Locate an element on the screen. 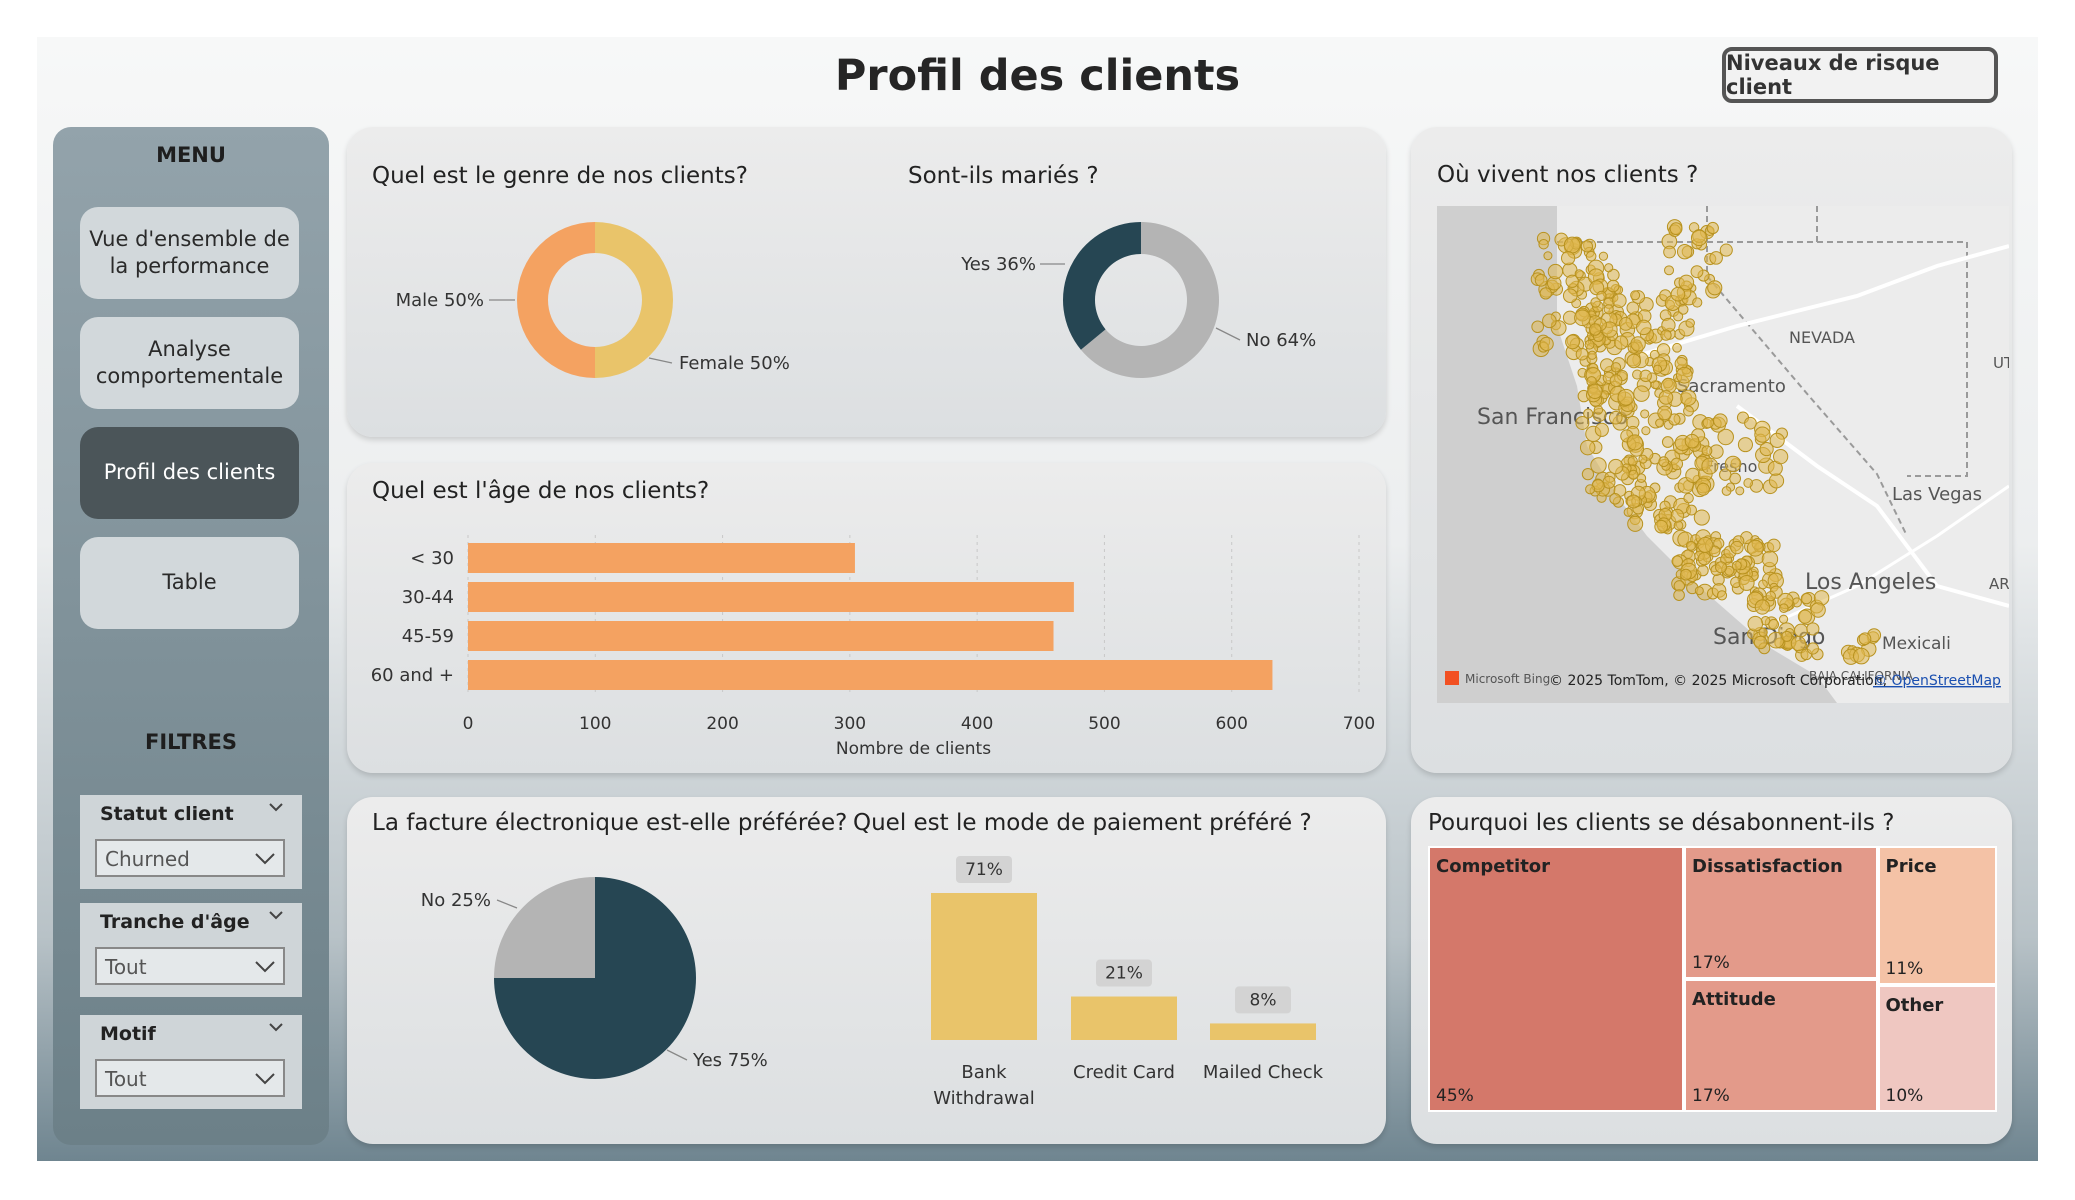  age-range-select: Tout is located at coordinates (190, 966).